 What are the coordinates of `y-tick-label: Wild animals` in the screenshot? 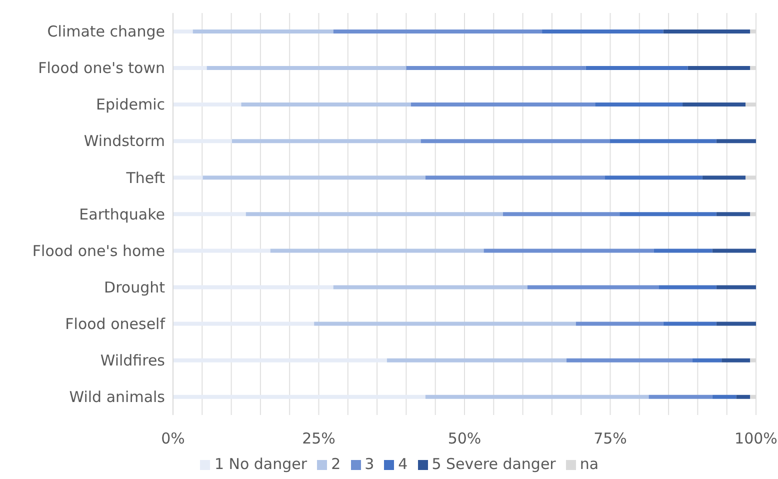 It's located at (117, 397).